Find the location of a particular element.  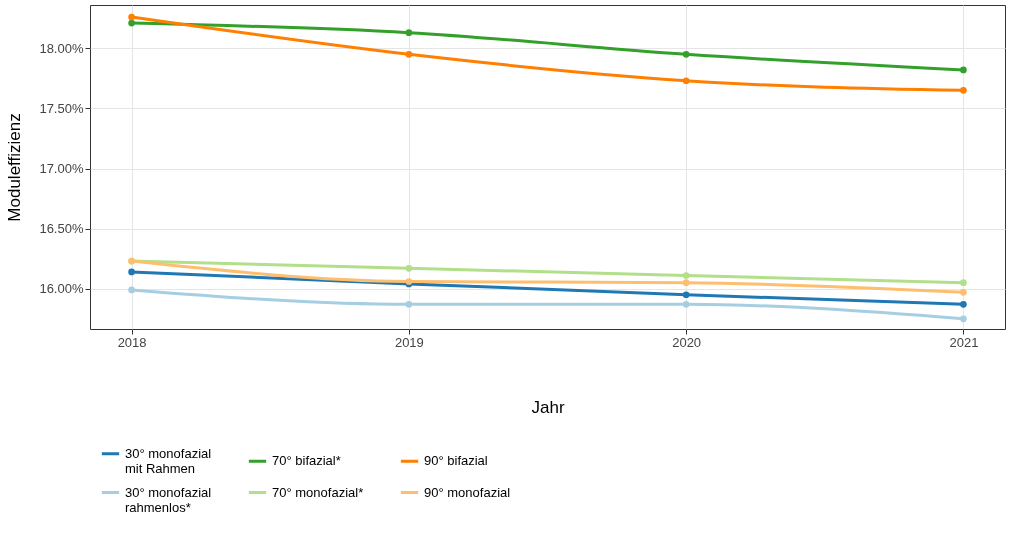

x-tick-label: 2020 is located at coordinates (687, 342).